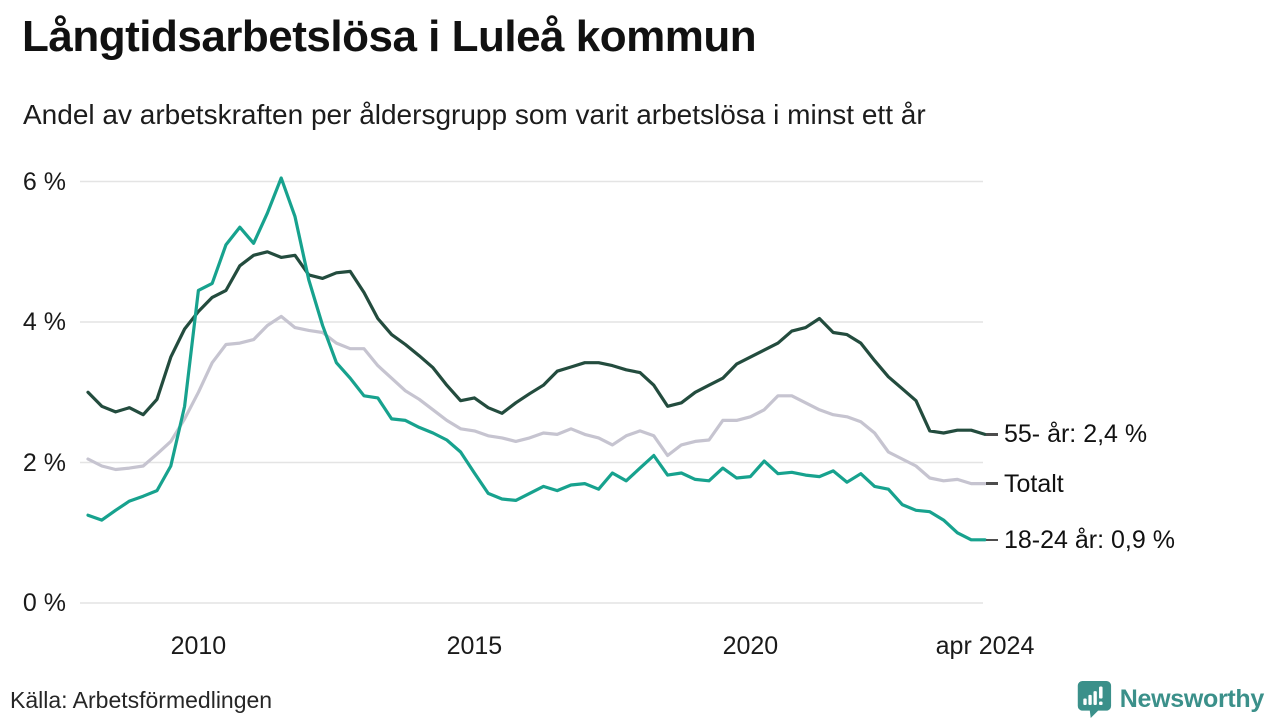 The height and width of the screenshot is (720, 1280). What do you see at coordinates (1080, 540) in the screenshot?
I see `series-label-18-24-ar: 18-24 år: 0,9 %` at bounding box center [1080, 540].